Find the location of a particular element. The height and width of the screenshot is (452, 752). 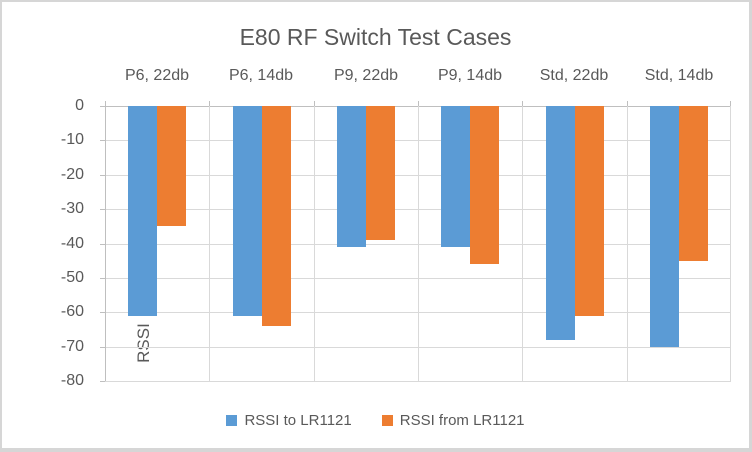

y-tick-label: -20 is located at coordinates (72, 174).